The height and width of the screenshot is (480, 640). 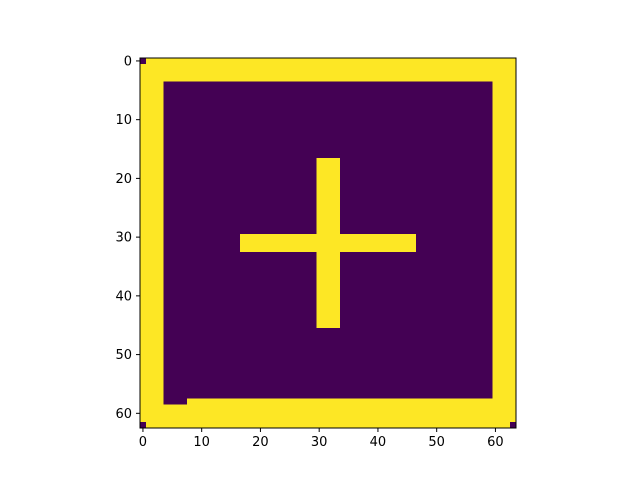 What do you see at coordinates (123, 120) in the screenshot?
I see `y-tick-label: 10` at bounding box center [123, 120].